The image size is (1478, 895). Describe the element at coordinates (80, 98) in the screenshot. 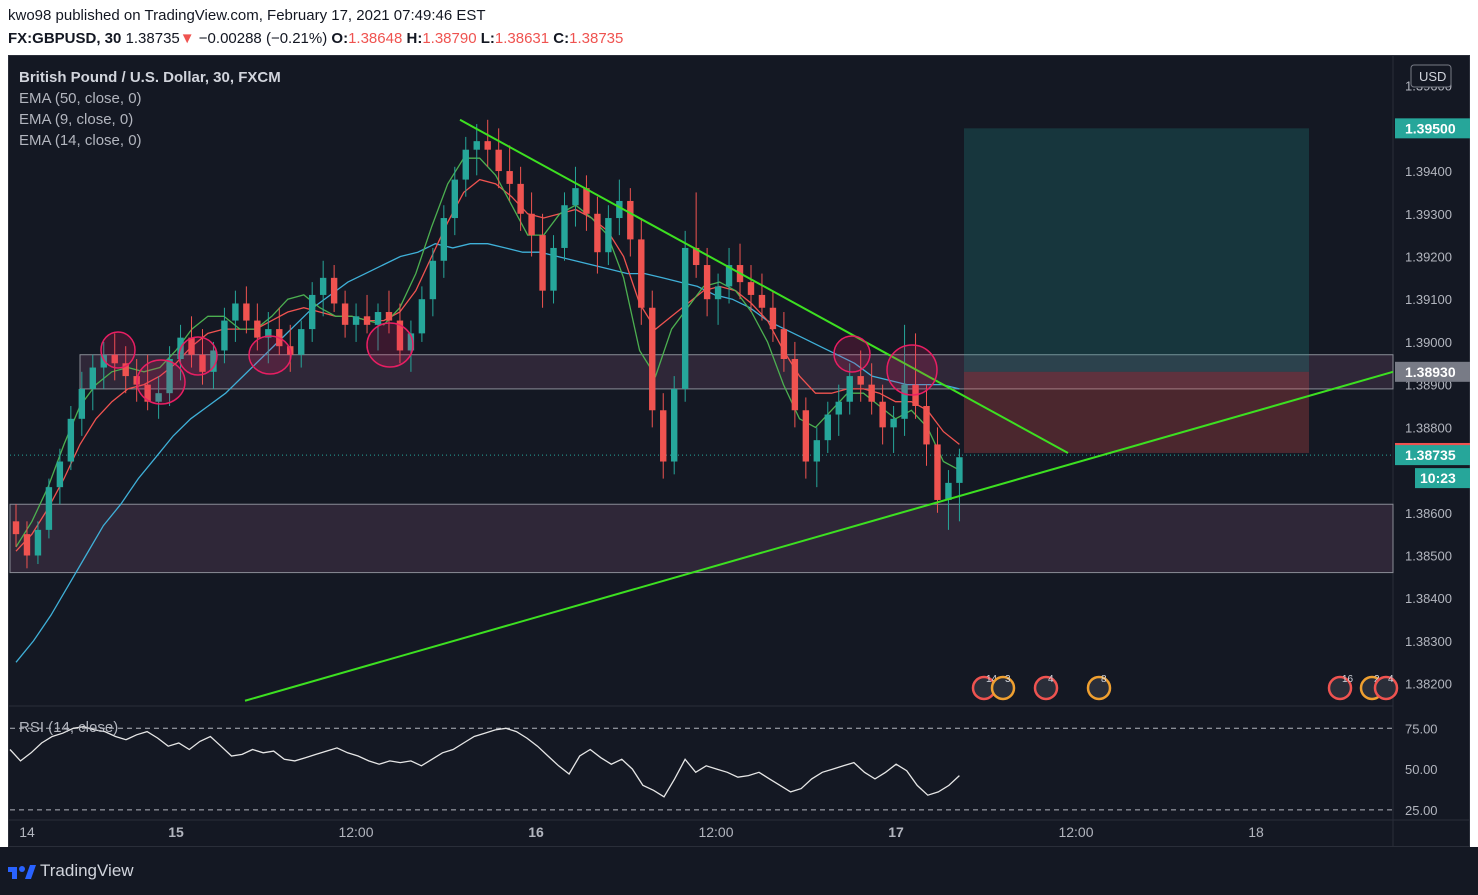

I see `legend-ema50: EMA (50, close, 0)` at that location.